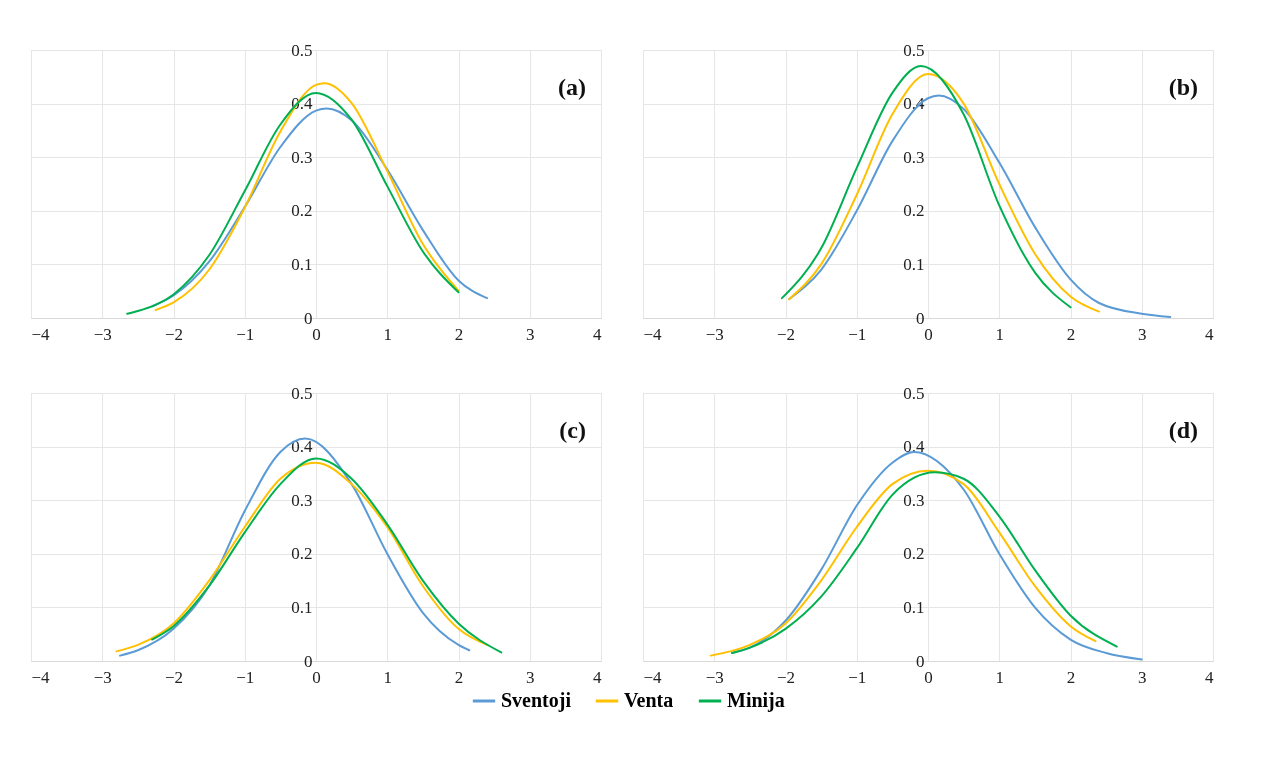 This screenshot has width=1262, height=764. What do you see at coordinates (649, 700) in the screenshot?
I see `legend-label: Venta` at bounding box center [649, 700].